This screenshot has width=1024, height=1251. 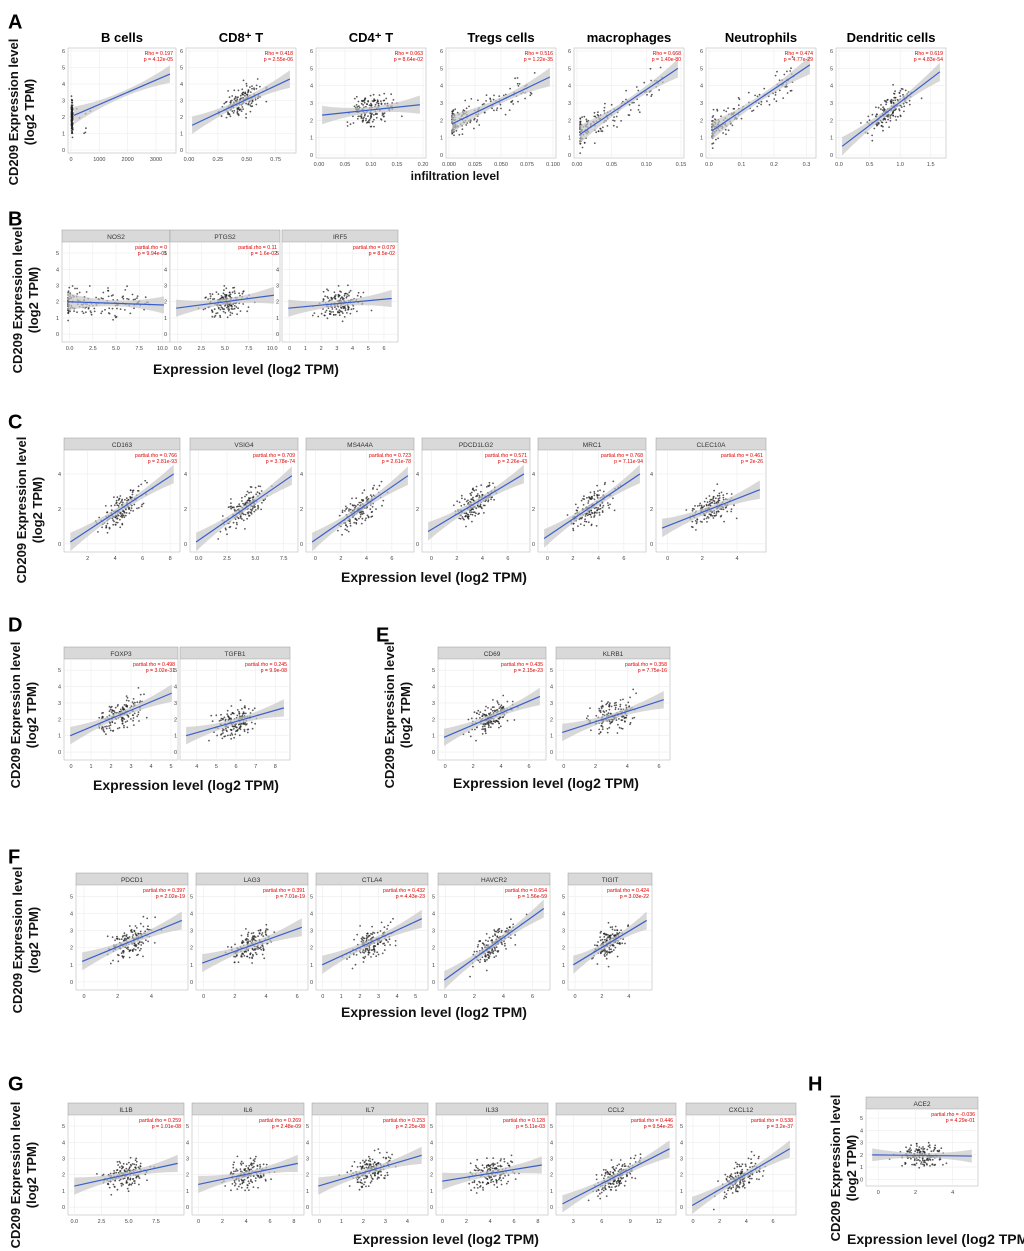 I want to click on facet-title: CLEC10A, so click(x=712, y=445).